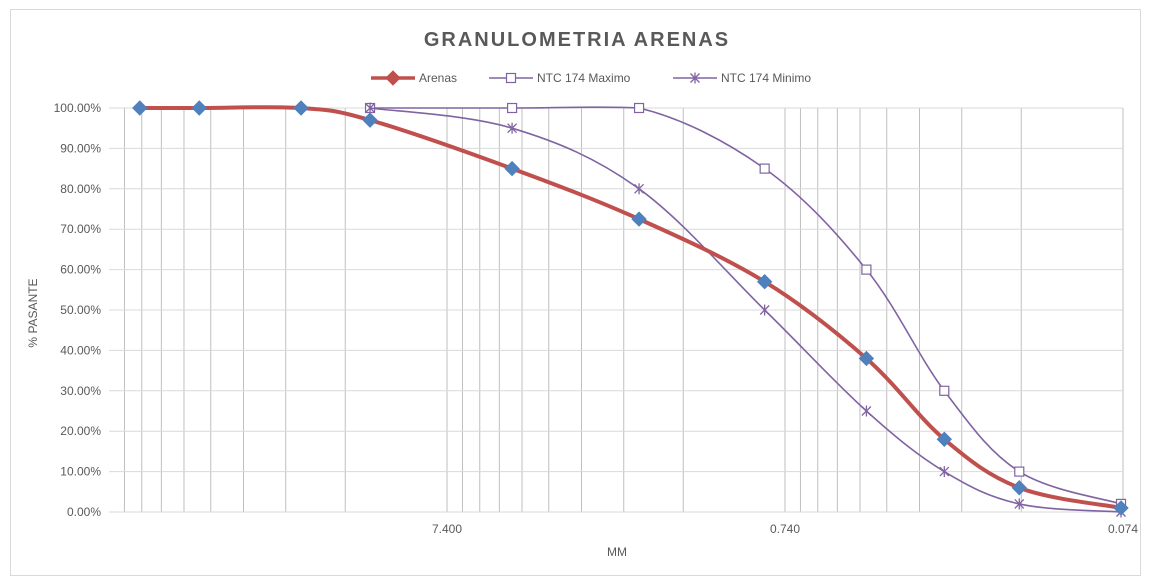  What do you see at coordinates (80, 391) in the screenshot?
I see `y-tick-label: 30.00%` at bounding box center [80, 391].